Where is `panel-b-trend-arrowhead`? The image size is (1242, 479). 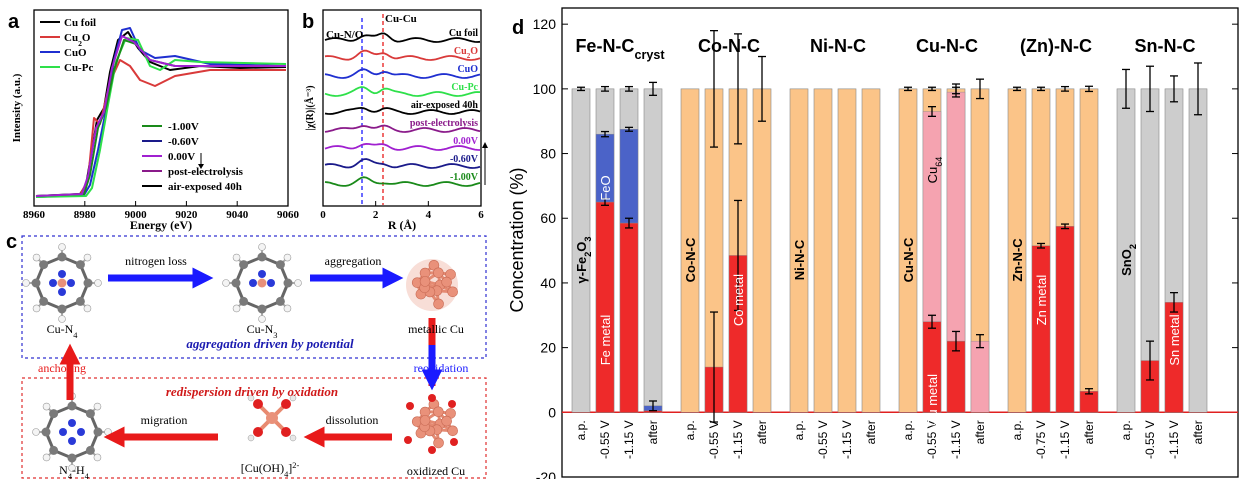
panel-b-trend-arrowhead is located at coordinates (485, 145).